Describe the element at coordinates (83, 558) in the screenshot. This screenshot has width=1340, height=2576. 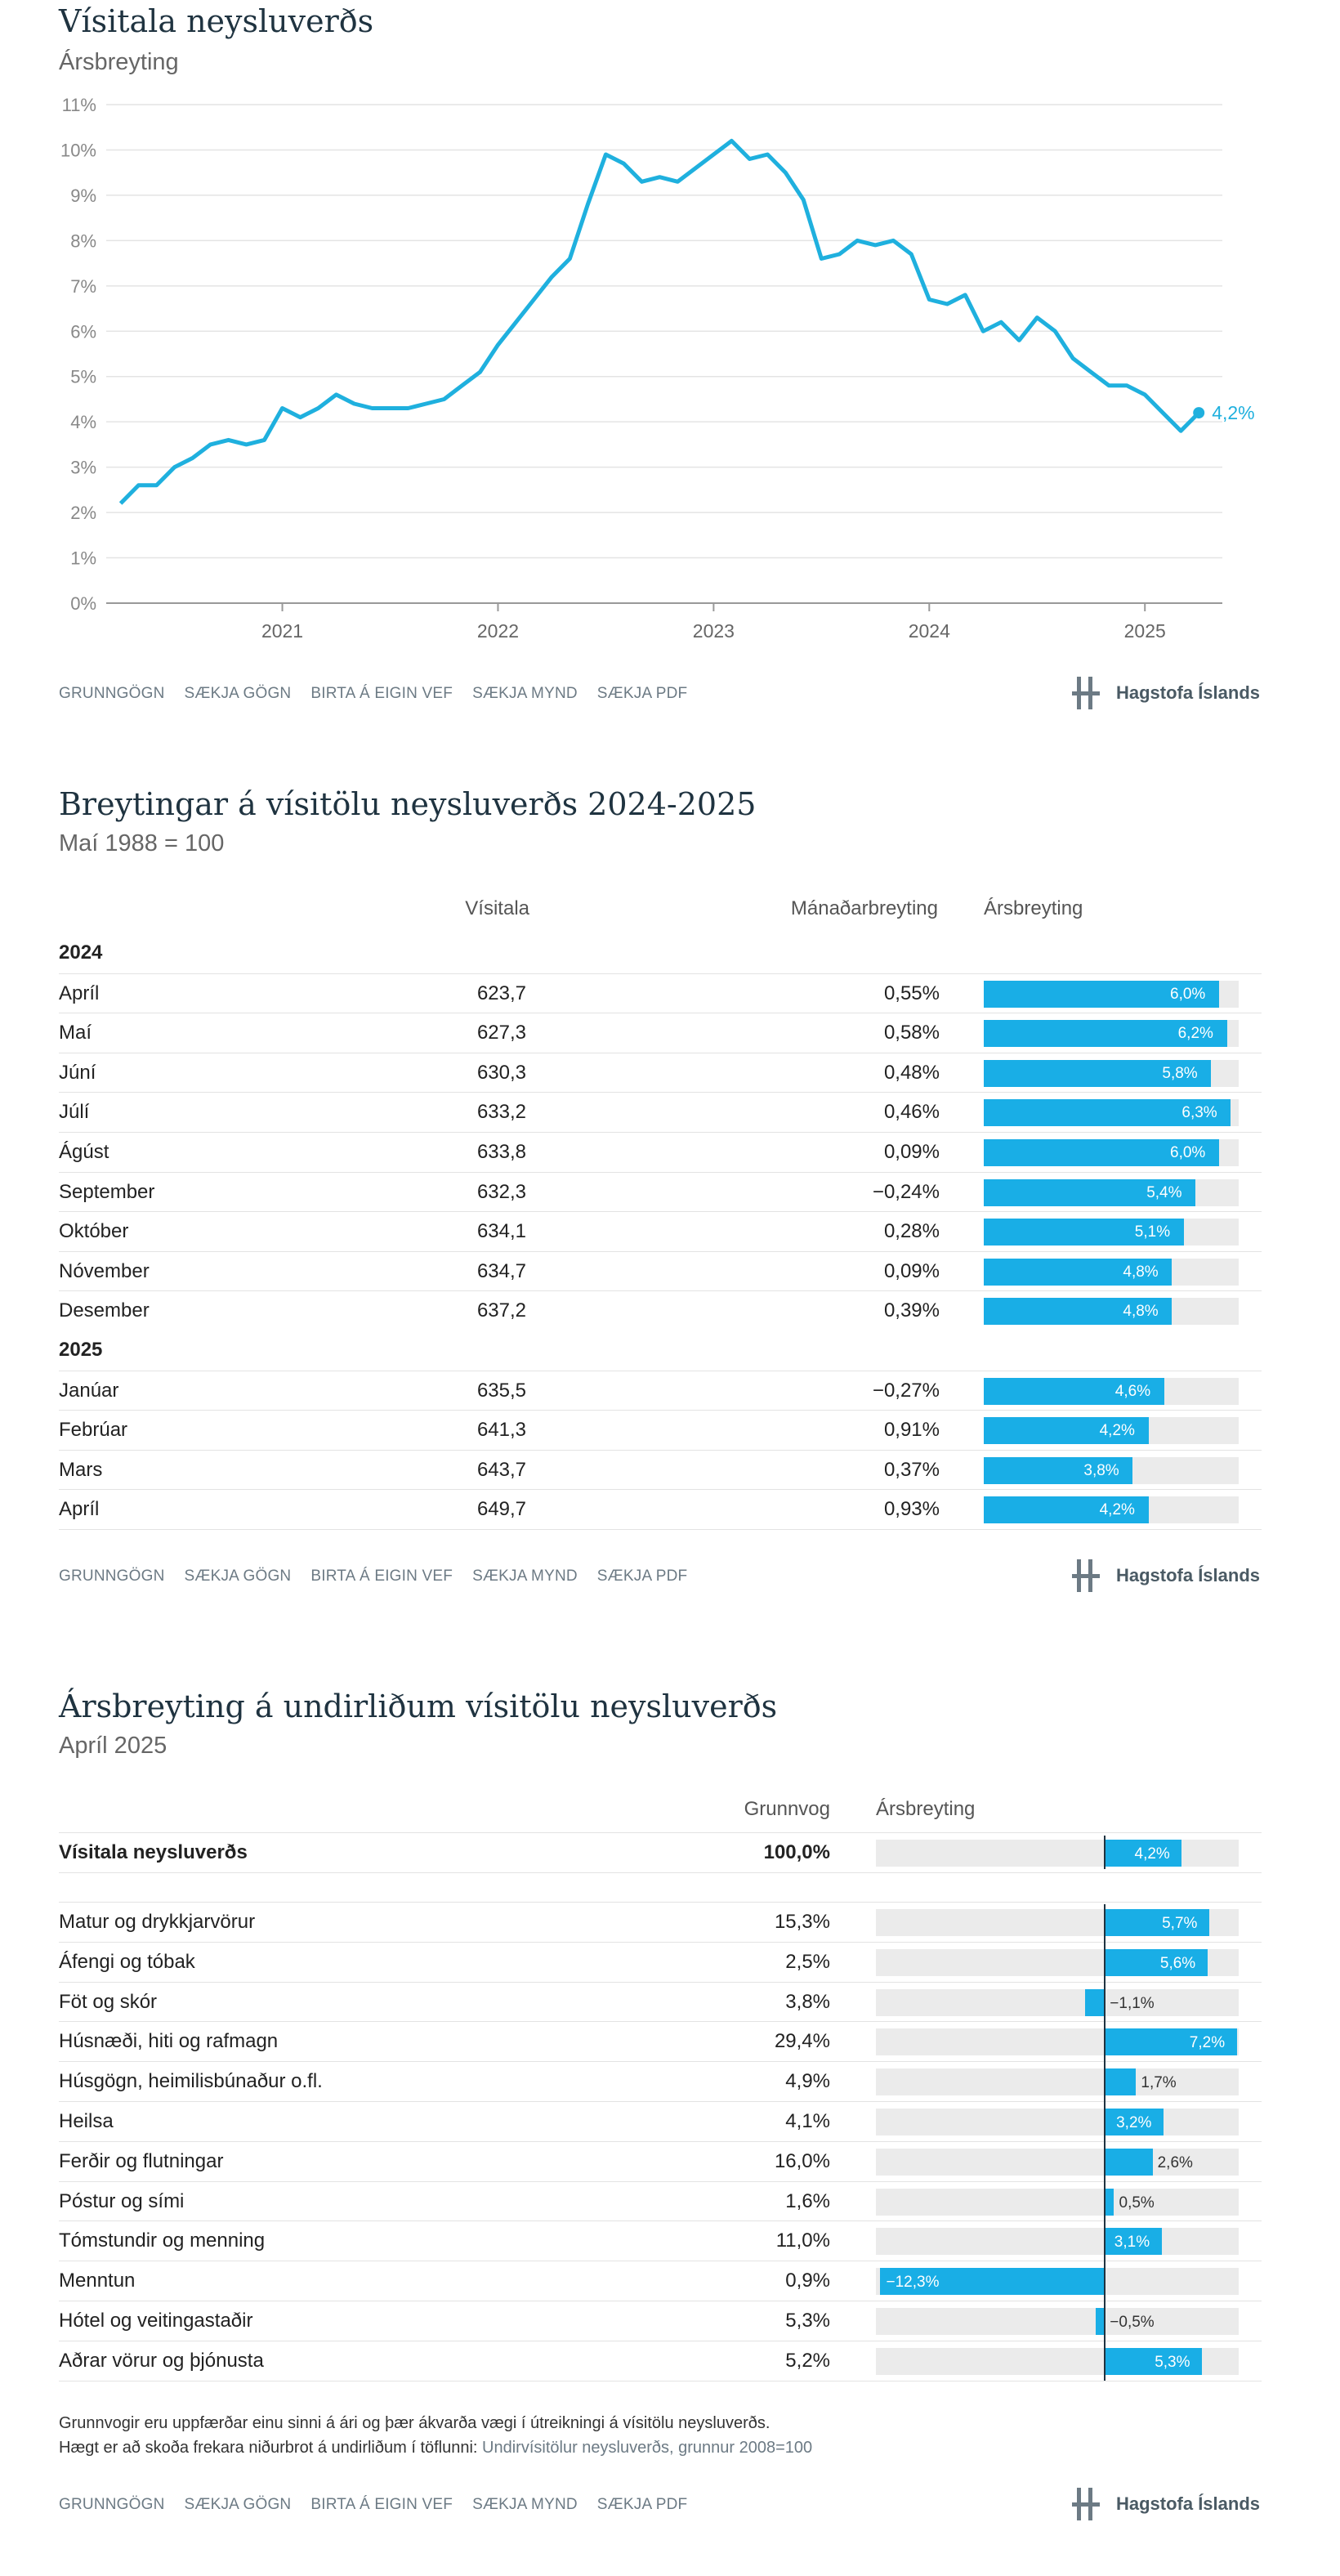
I see `y-tick-label: 1%` at that location.